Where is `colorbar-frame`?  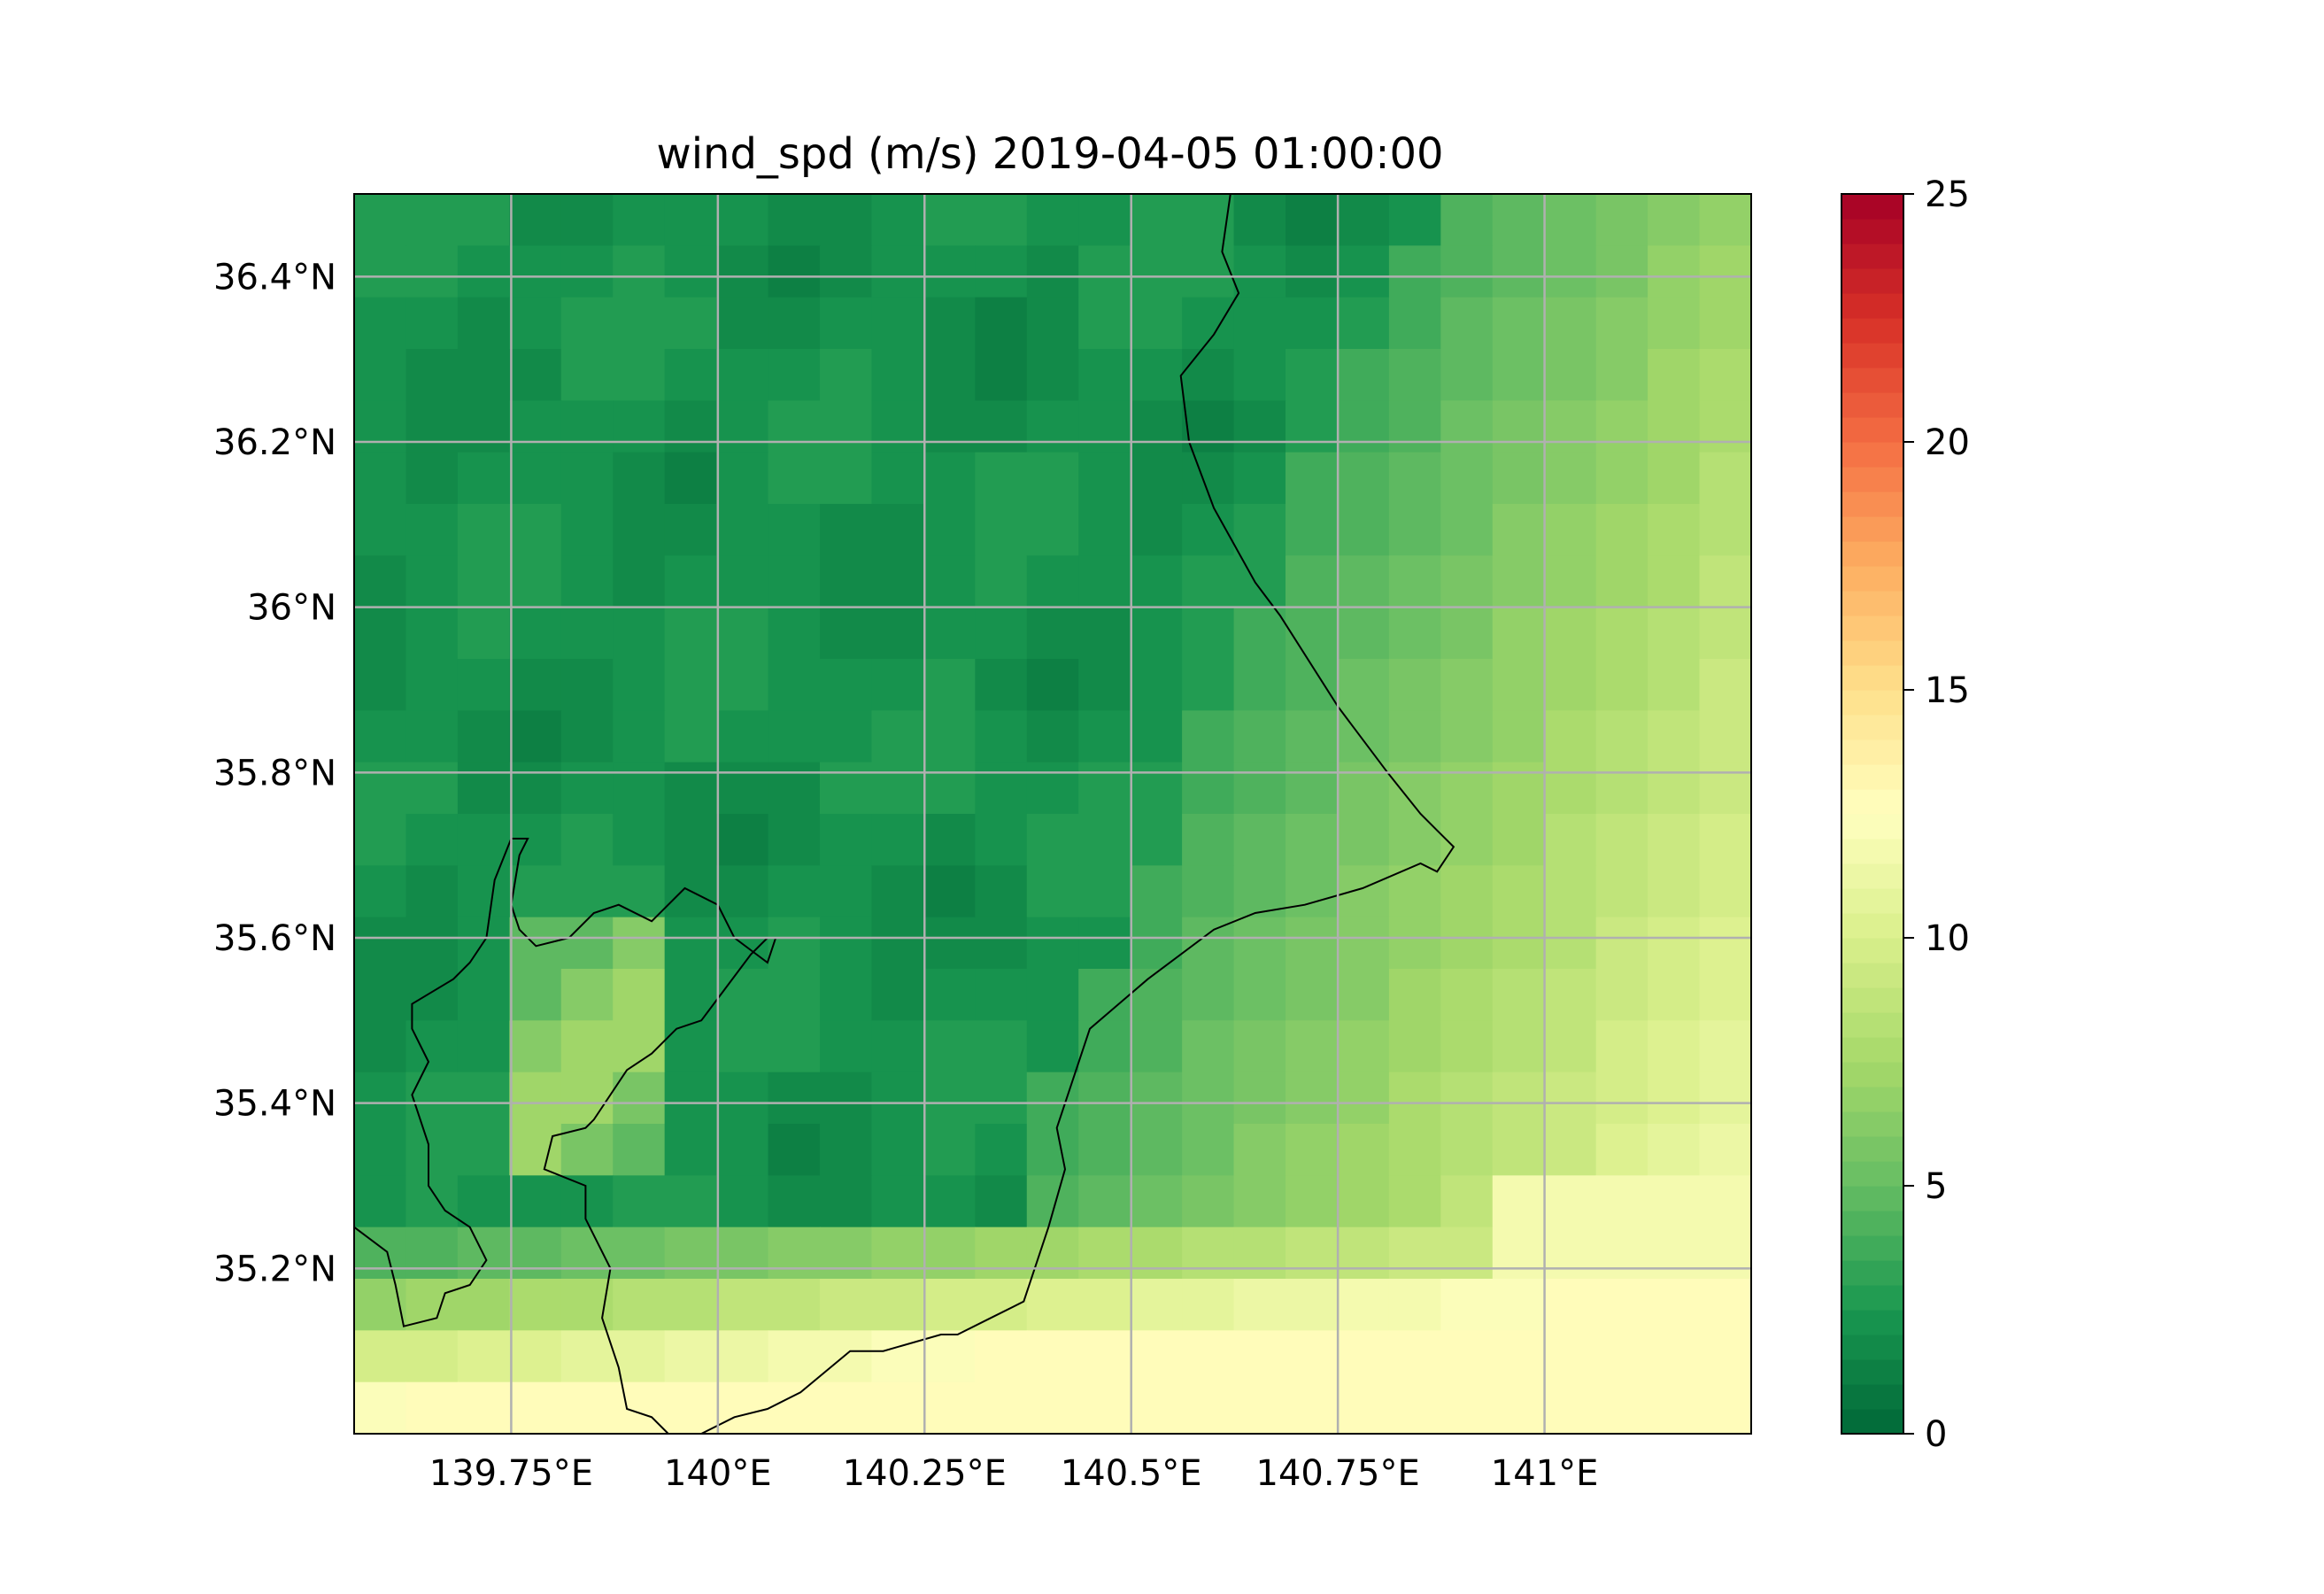
colorbar-frame is located at coordinates (1872, 814).